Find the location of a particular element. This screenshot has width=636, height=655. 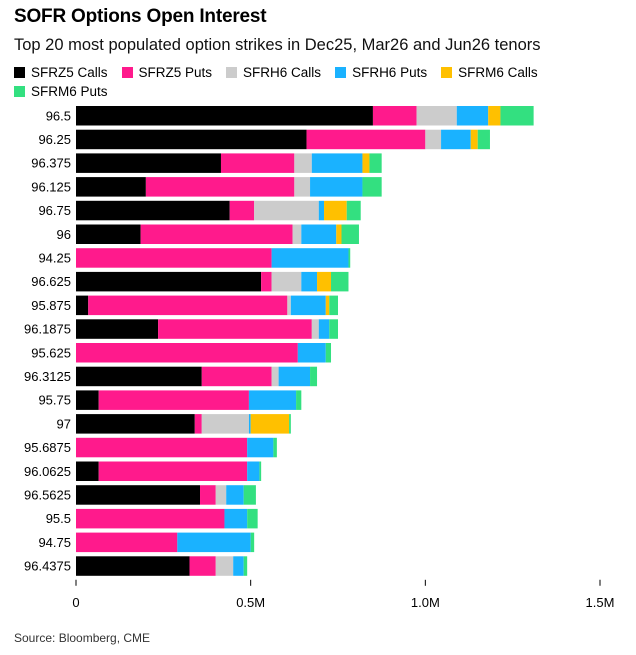

legend-item: SFRM6 Puts is located at coordinates (61, 91).